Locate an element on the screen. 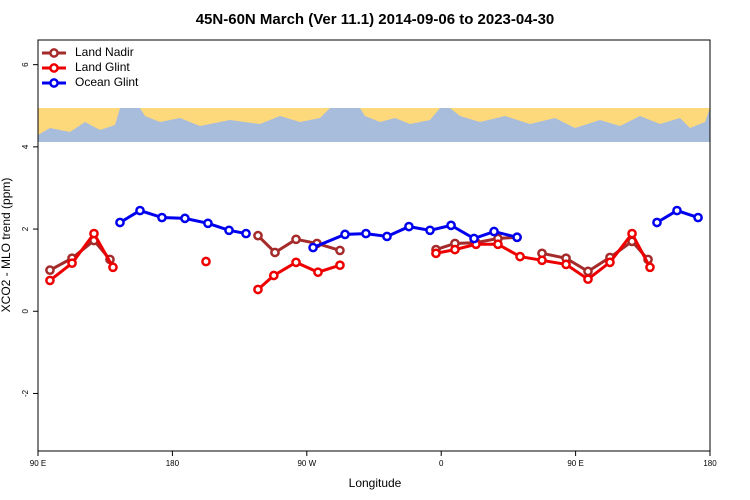 This screenshot has height=500, width=750. x-axis-label: Longitude is located at coordinates (375, 483).